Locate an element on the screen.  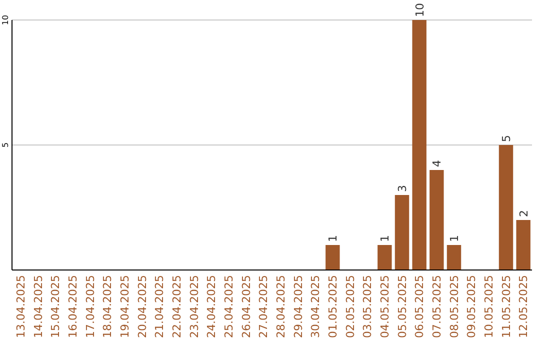
x-tick-label: 27.04.2025 is located at coordinates (263, 306).